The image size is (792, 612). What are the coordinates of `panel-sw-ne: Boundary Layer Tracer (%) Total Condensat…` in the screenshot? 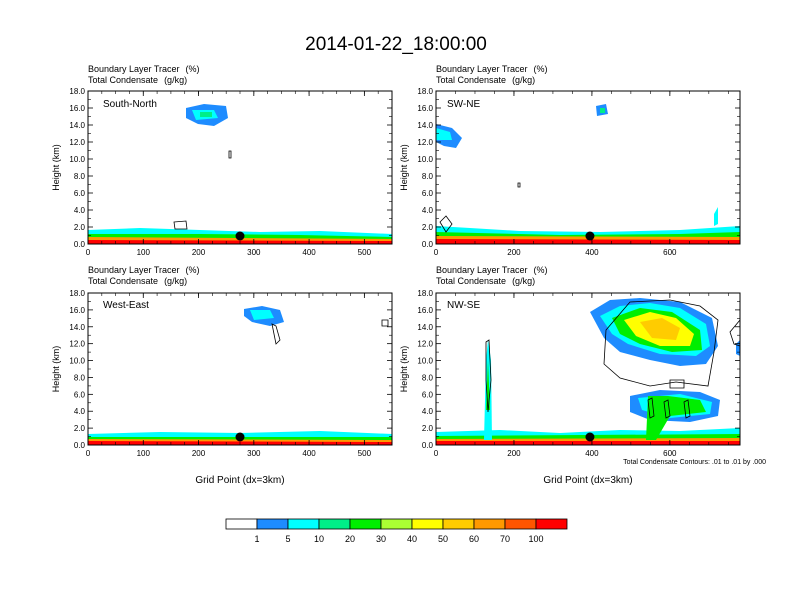 It's located at (570, 160).